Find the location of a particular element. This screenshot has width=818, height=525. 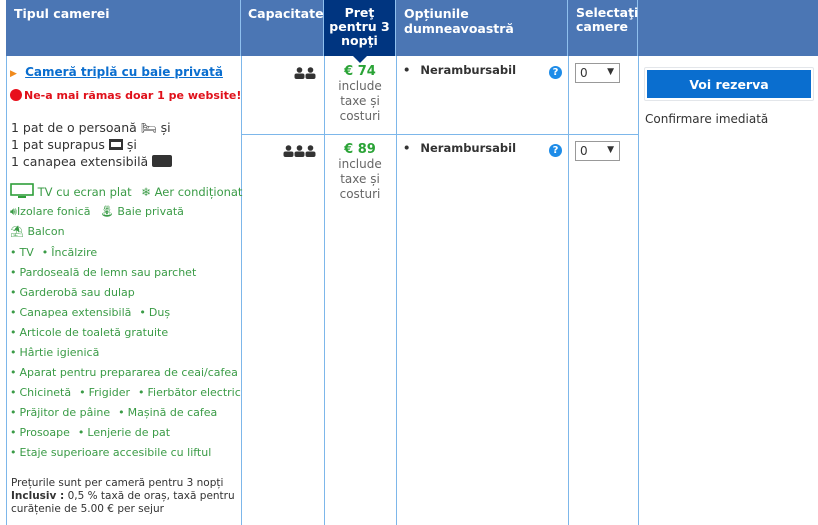

facility-text: Aer condiționat is located at coordinates (198, 192).